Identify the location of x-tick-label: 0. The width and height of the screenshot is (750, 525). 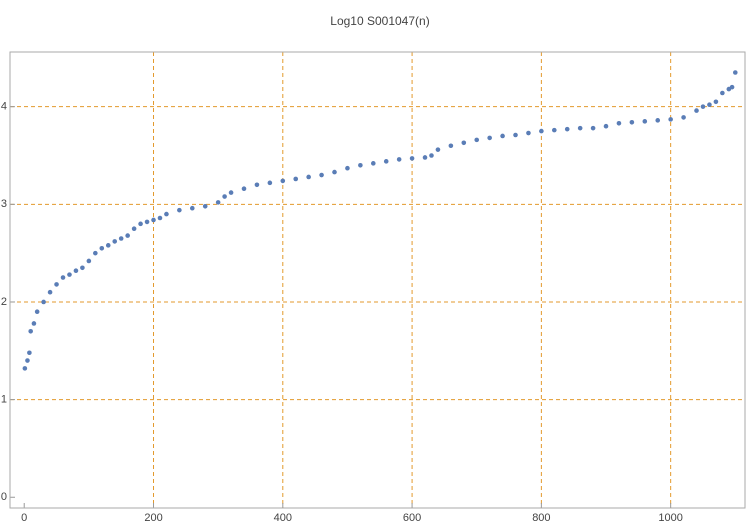
(24, 518).